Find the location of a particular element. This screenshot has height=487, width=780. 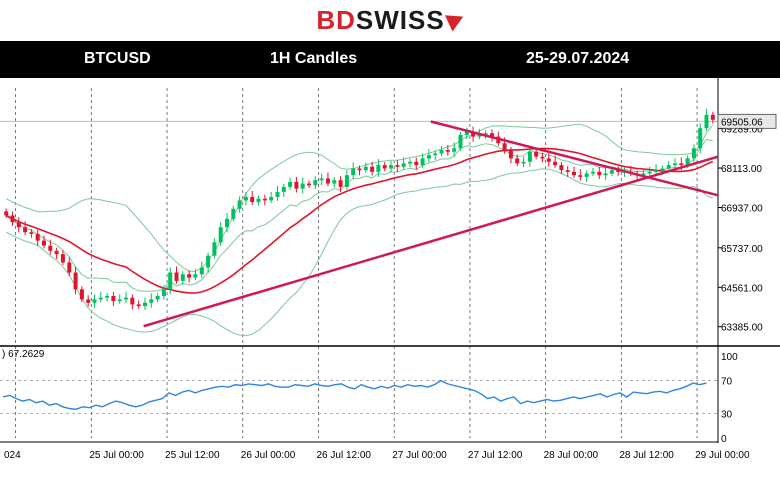

time-label: 28 Jul 12:00 is located at coordinates (646, 455).